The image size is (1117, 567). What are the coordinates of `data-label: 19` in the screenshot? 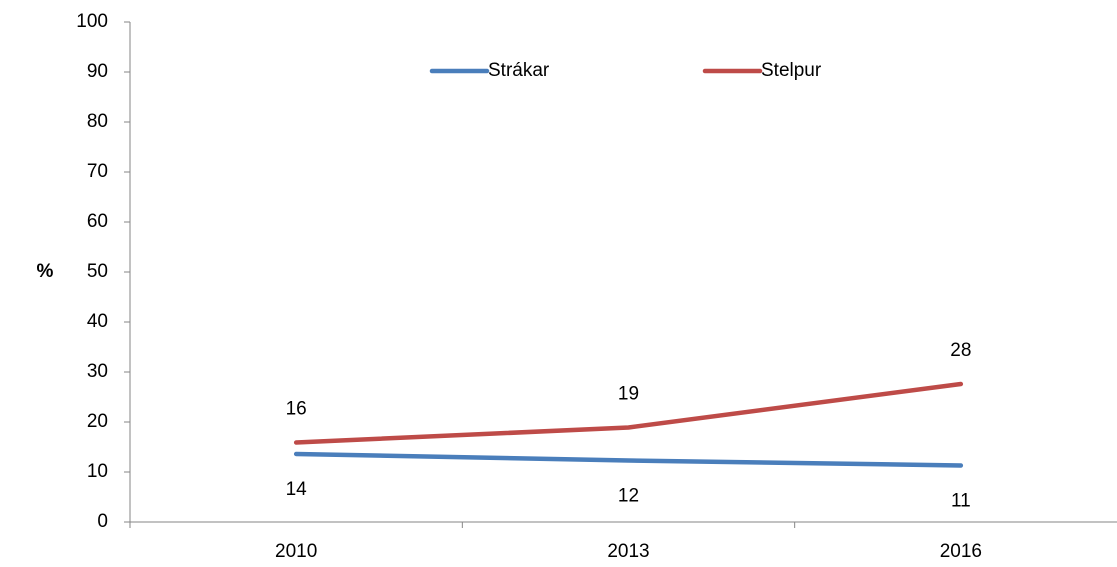 It's located at (628, 394).